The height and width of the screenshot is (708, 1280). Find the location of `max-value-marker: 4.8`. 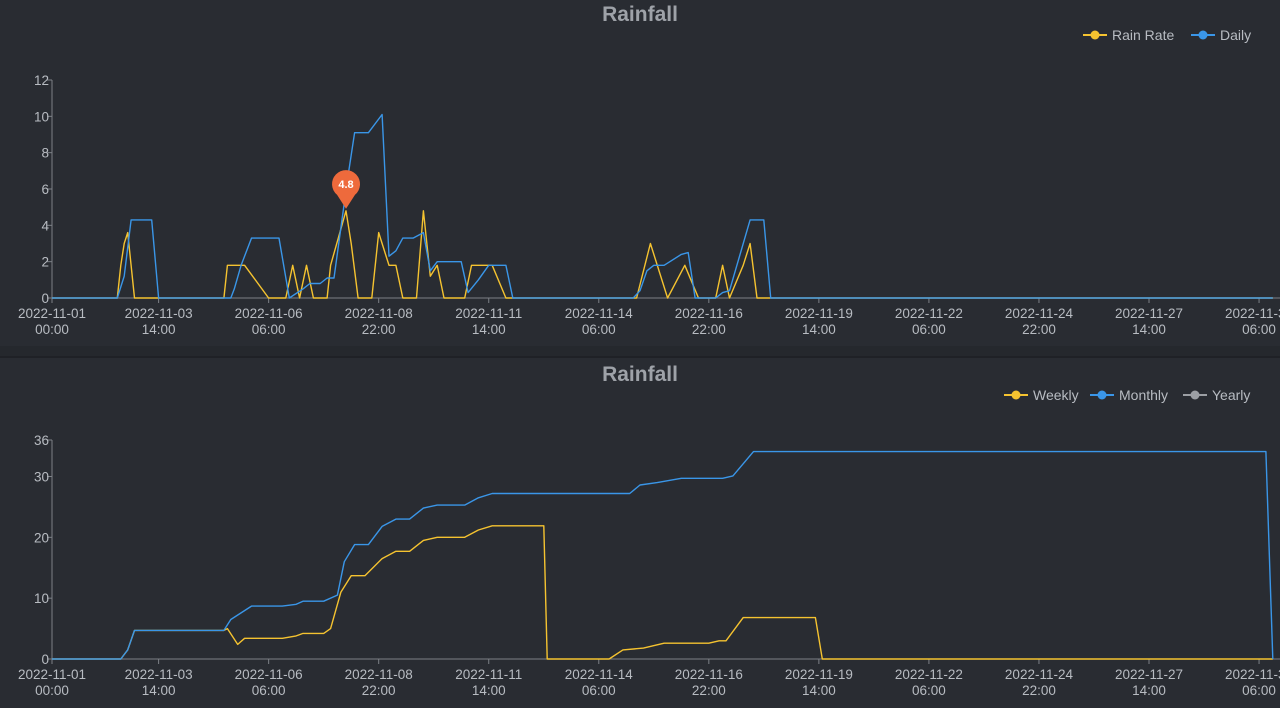

max-value-marker: 4.8 is located at coordinates (346, 189).